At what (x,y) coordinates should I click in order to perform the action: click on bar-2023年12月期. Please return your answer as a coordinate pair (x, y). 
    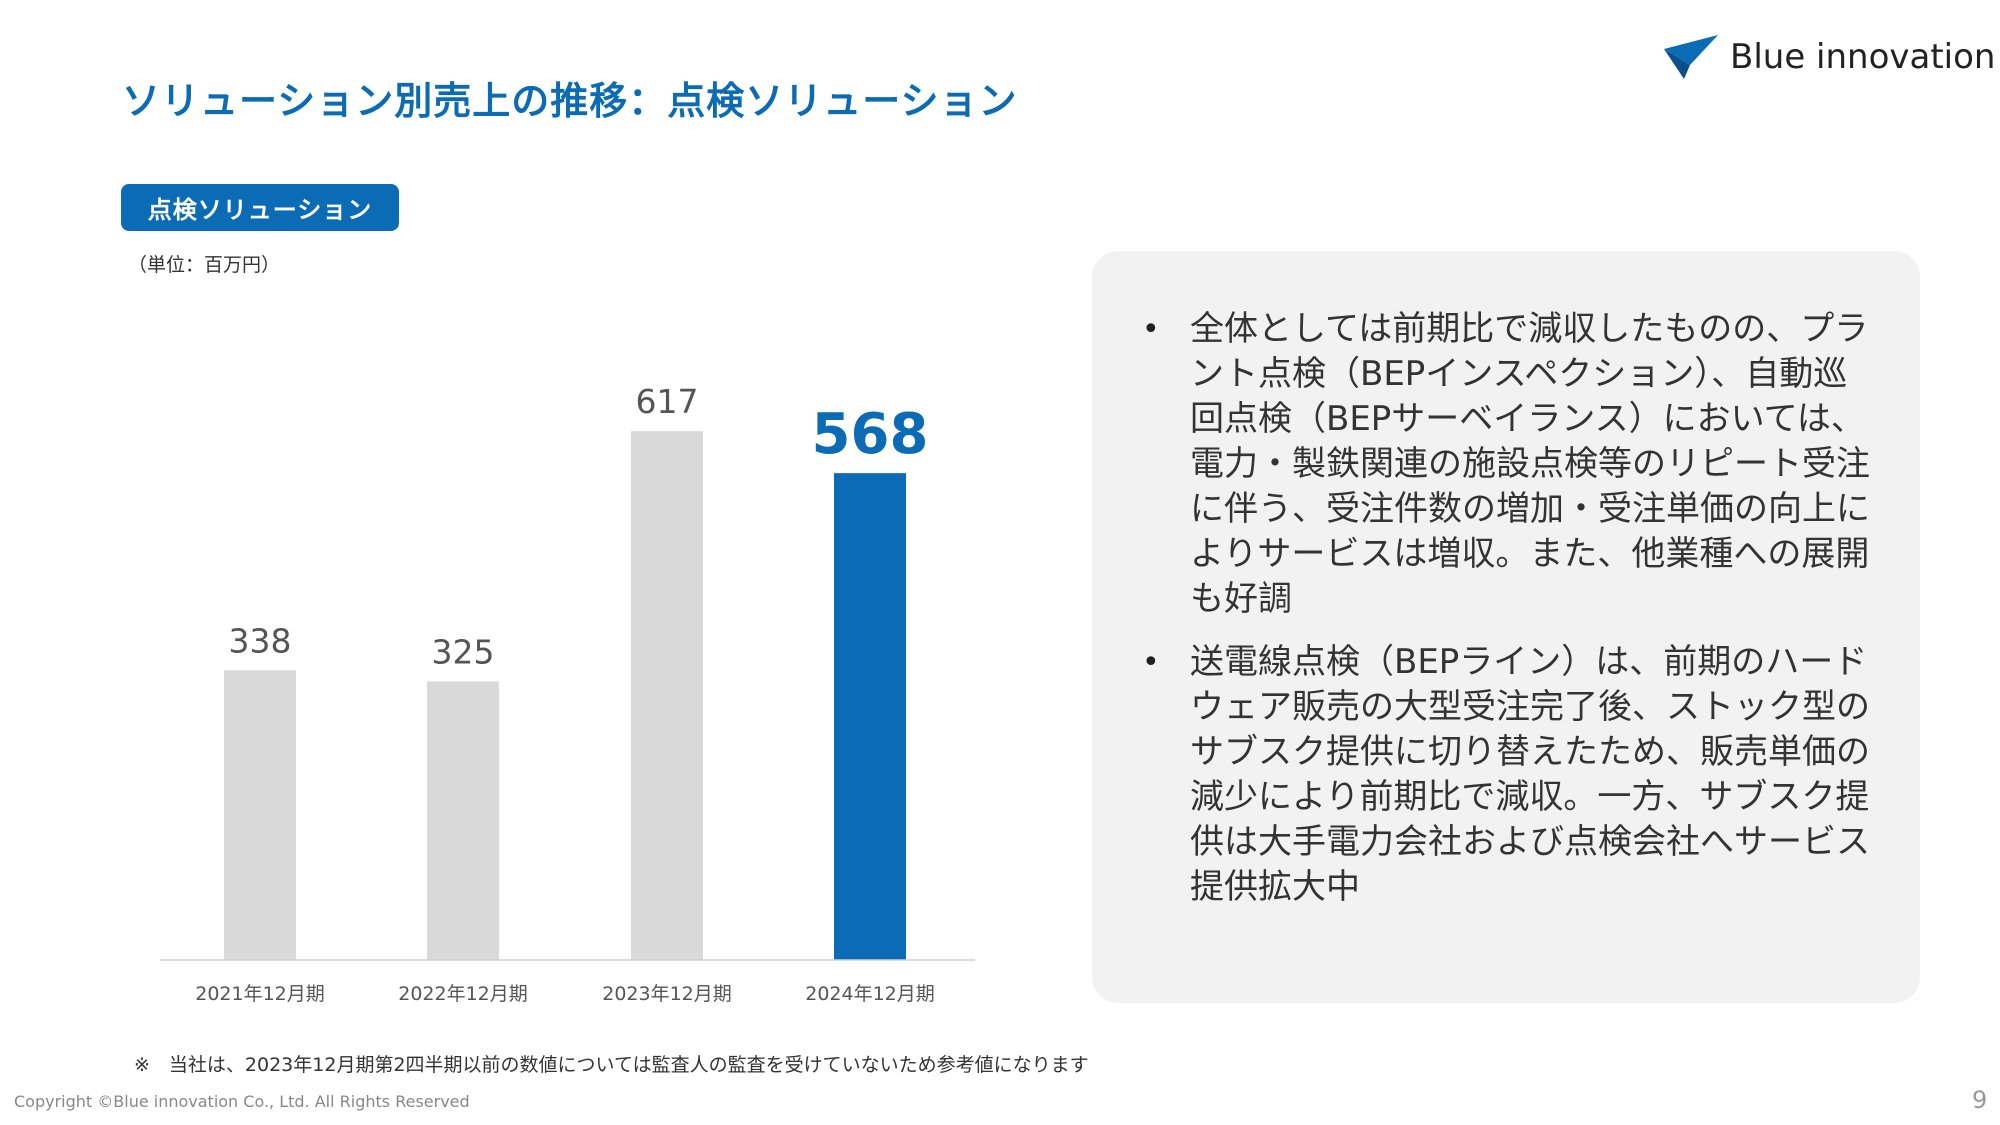
    Looking at the image, I should click on (667, 696).